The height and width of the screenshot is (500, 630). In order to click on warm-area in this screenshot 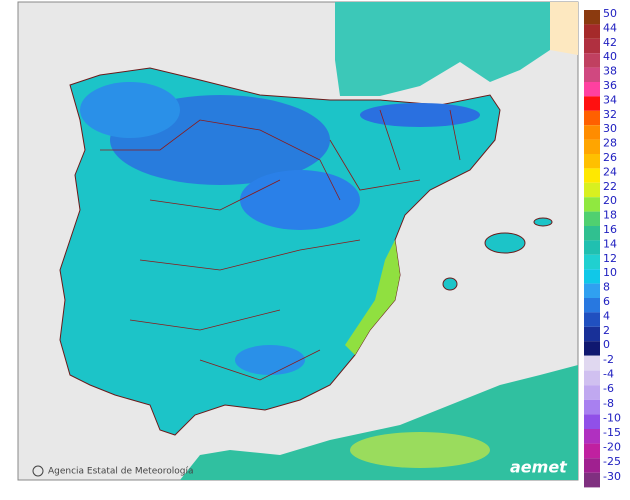, I will do `click(420, 450)`.